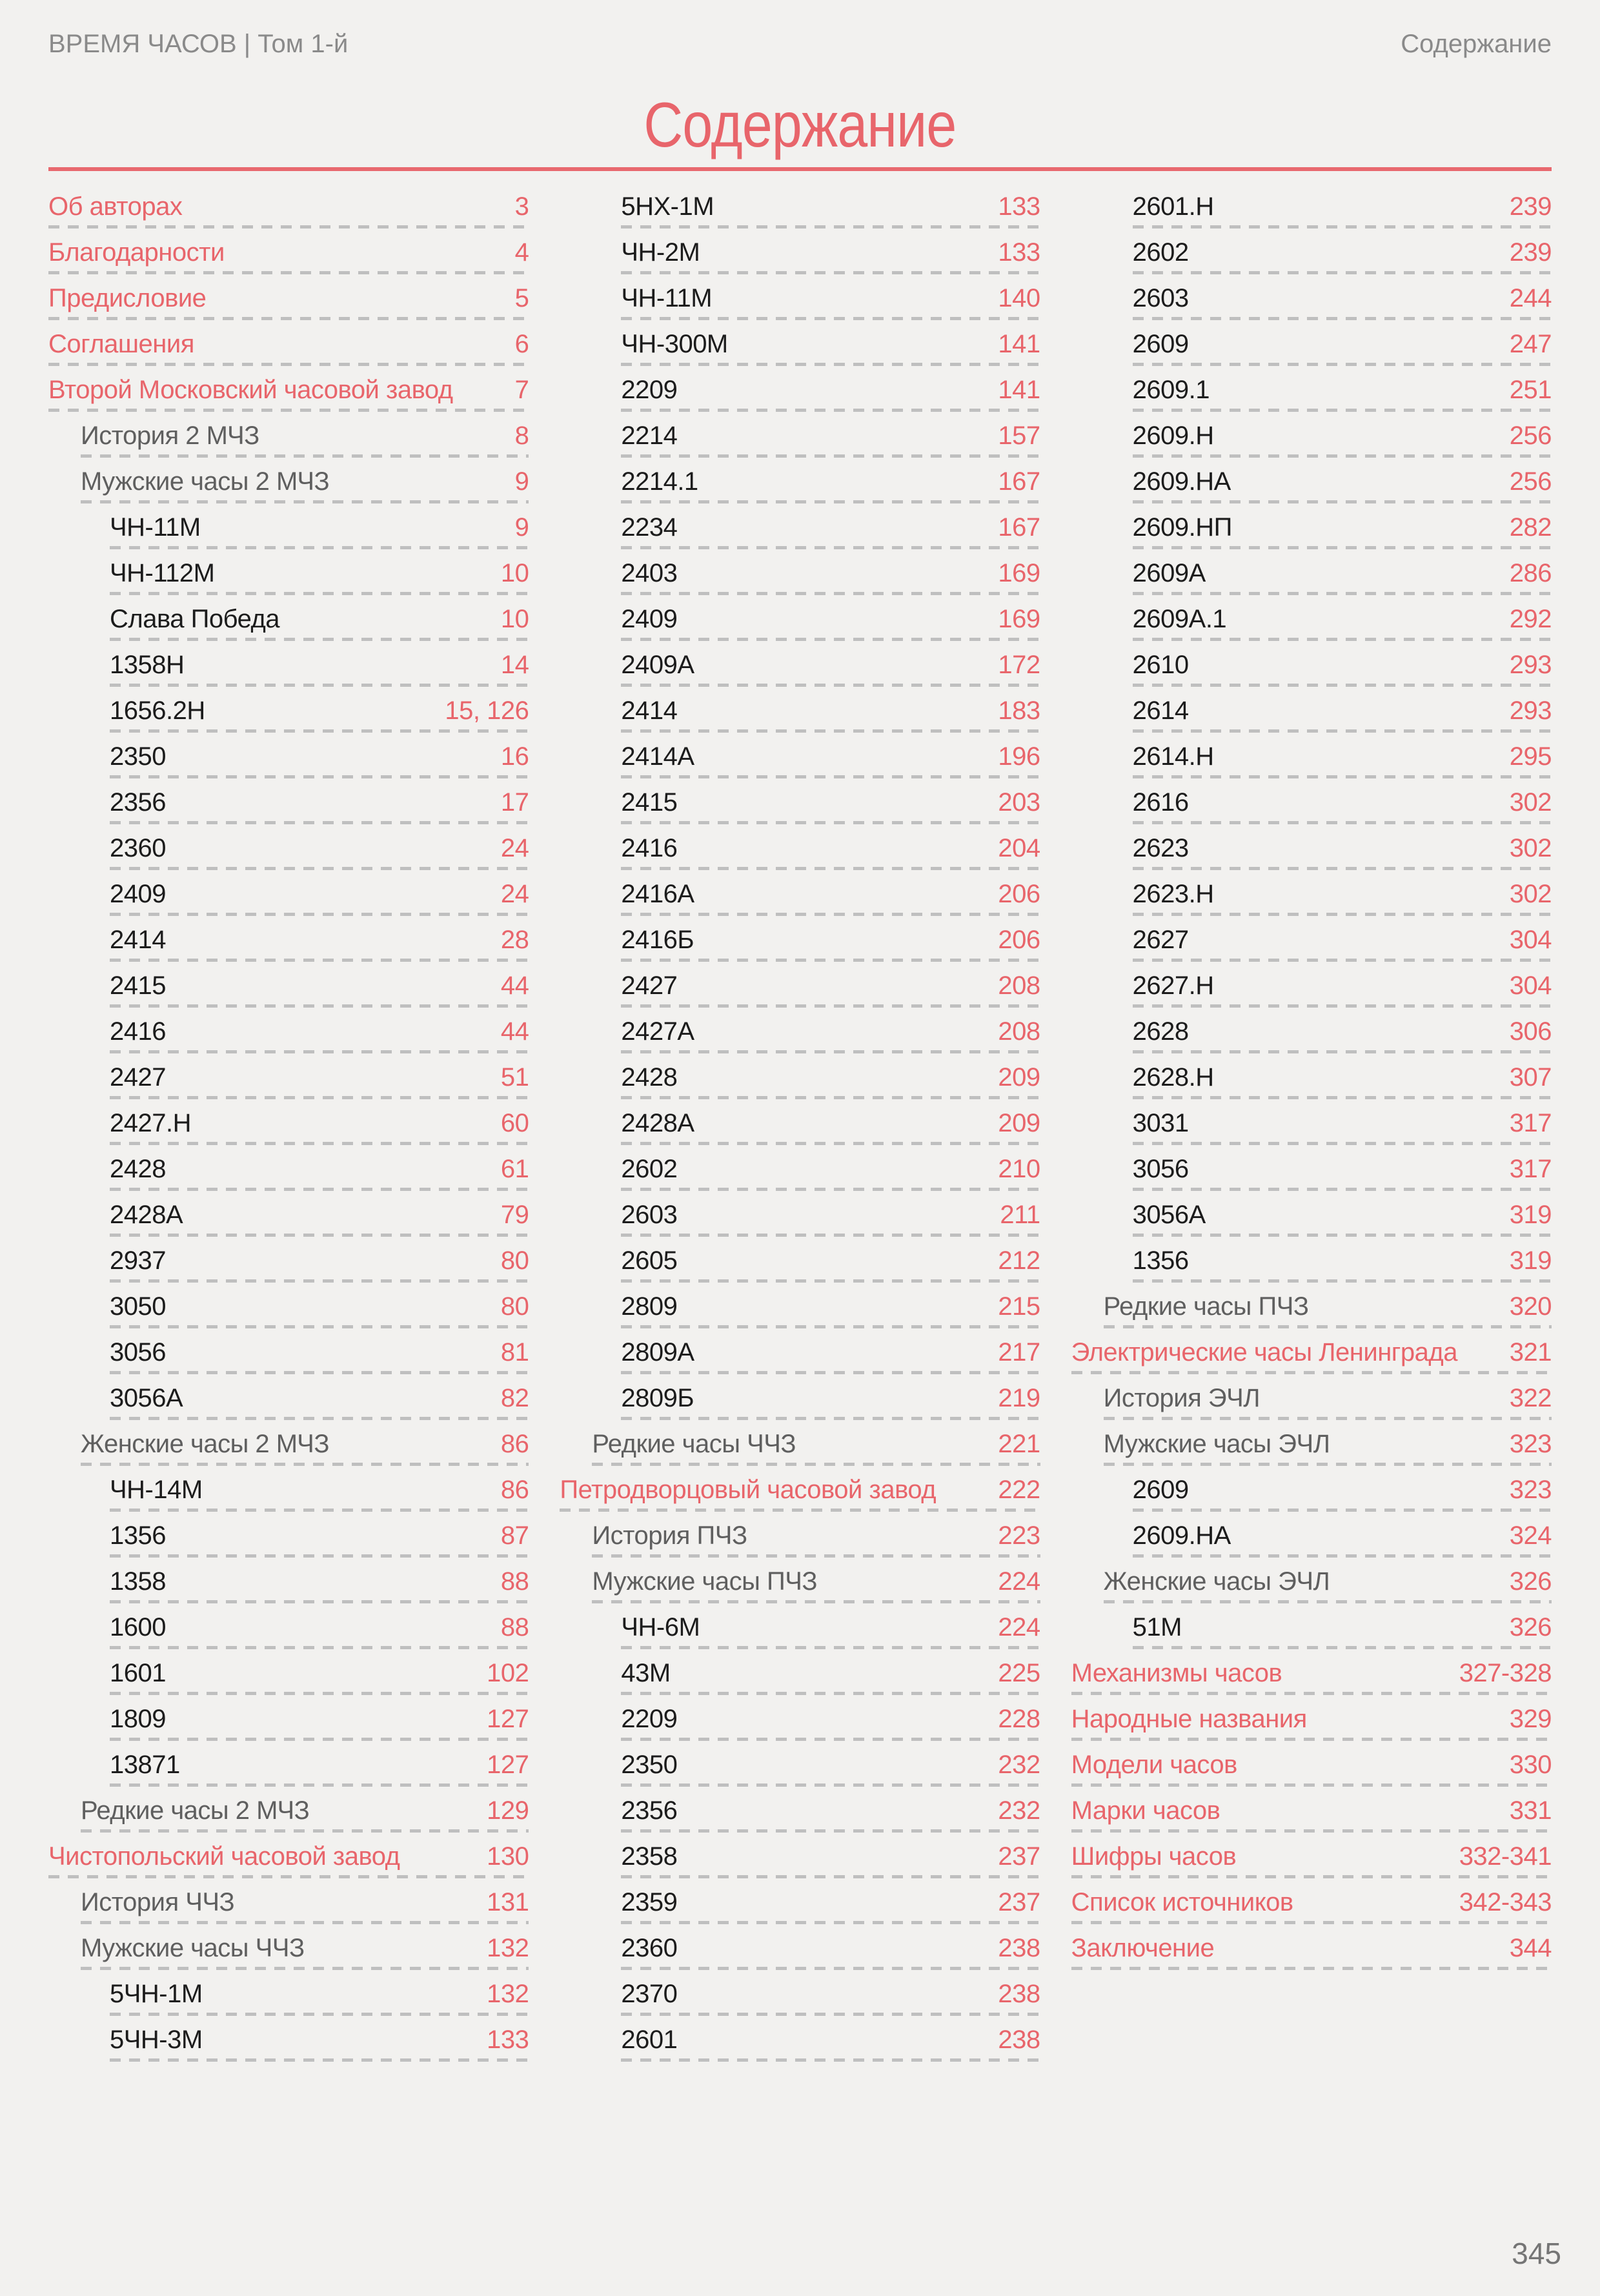  Describe the element at coordinates (830, 618) in the screenshot. I see `toc-entry: 2409 169` at that location.